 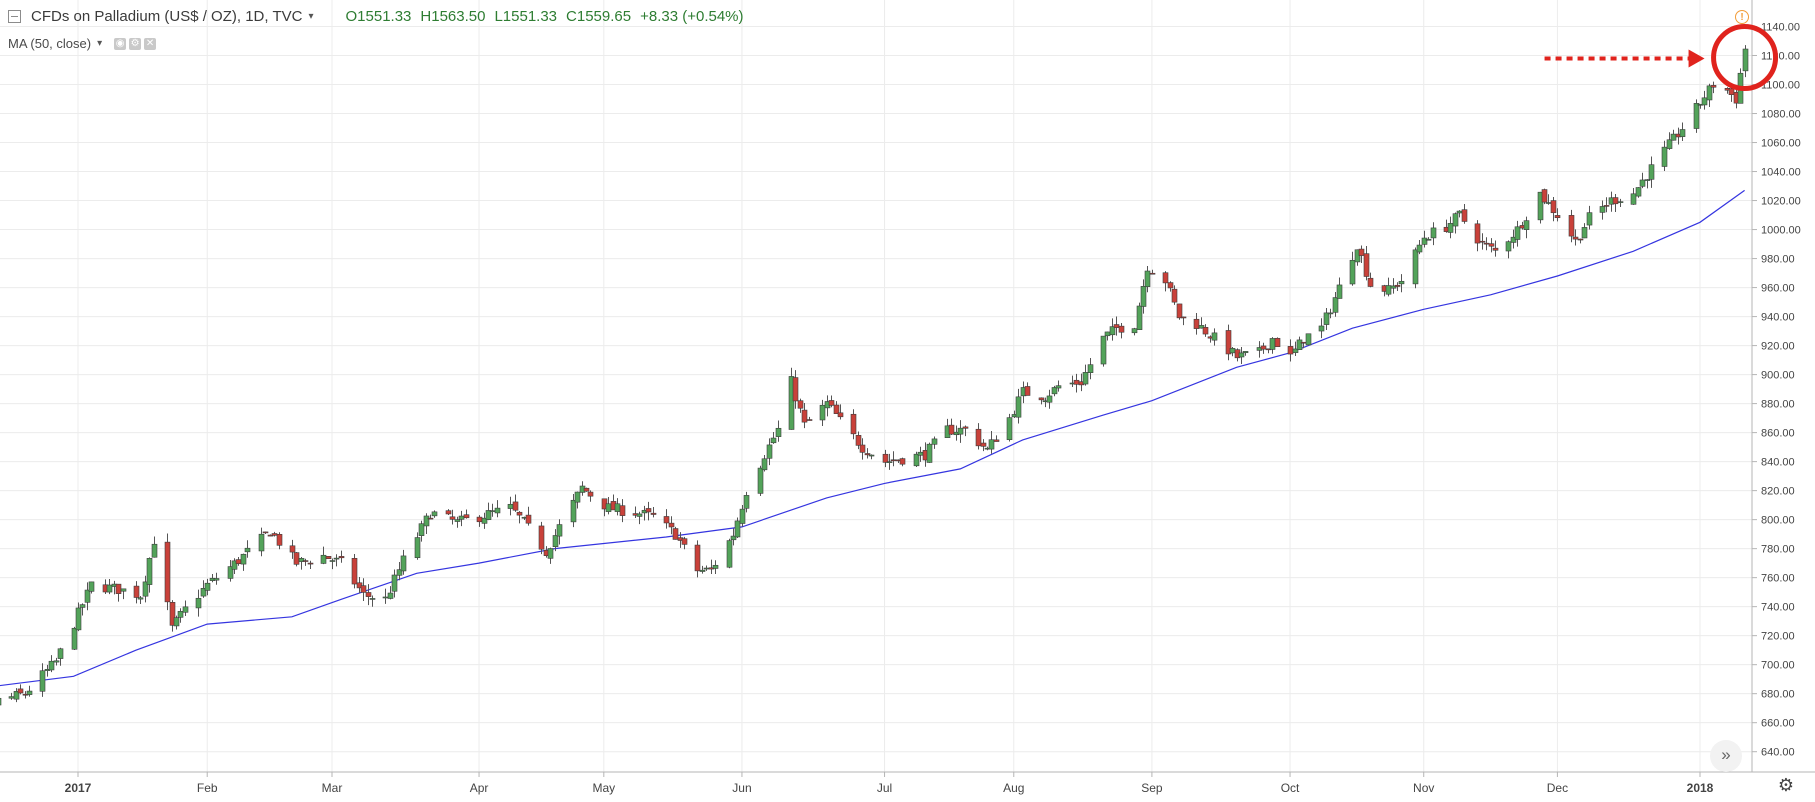 What do you see at coordinates (332, 788) in the screenshot?
I see `time-tick-label: Mar` at bounding box center [332, 788].